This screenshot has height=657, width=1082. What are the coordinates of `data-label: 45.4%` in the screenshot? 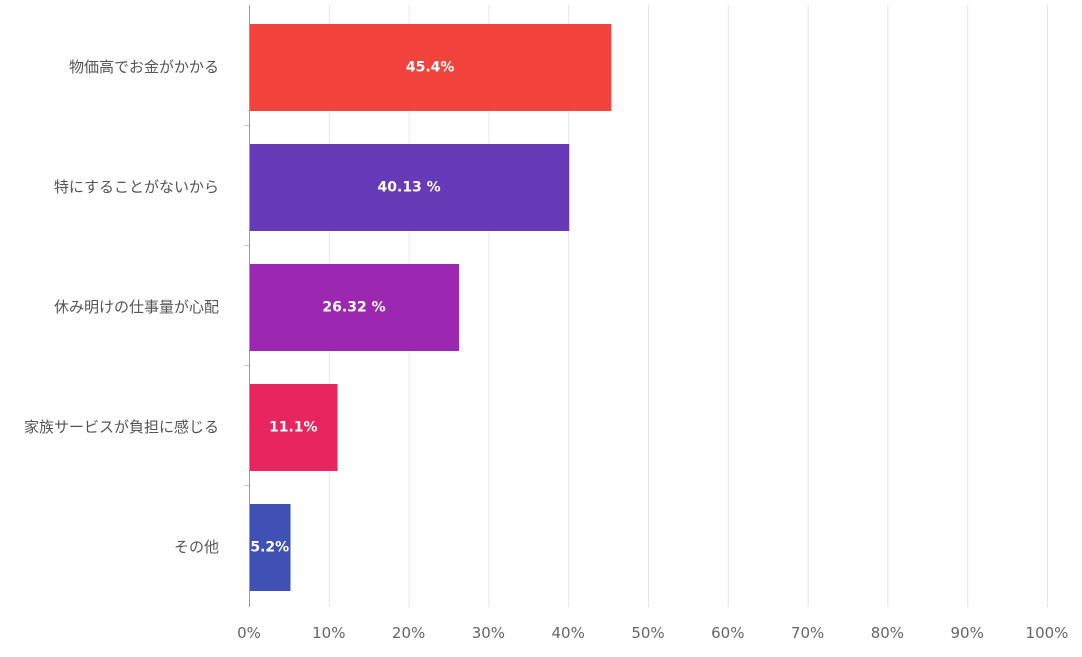 It's located at (430, 68).